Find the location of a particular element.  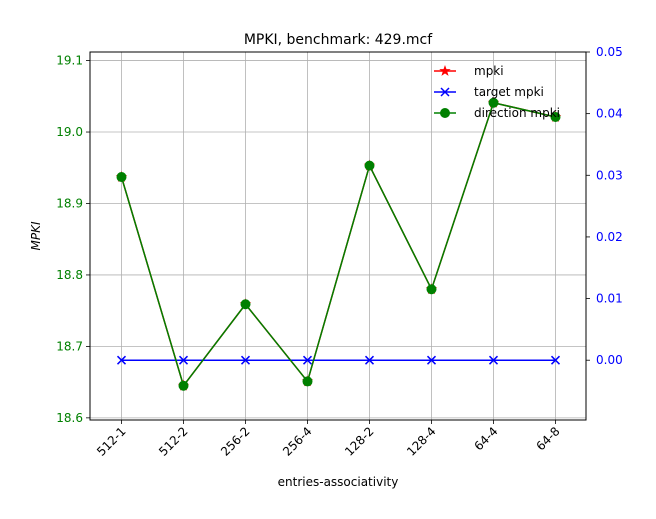

y-right-tick-label: 0.02 is located at coordinates (609, 237).